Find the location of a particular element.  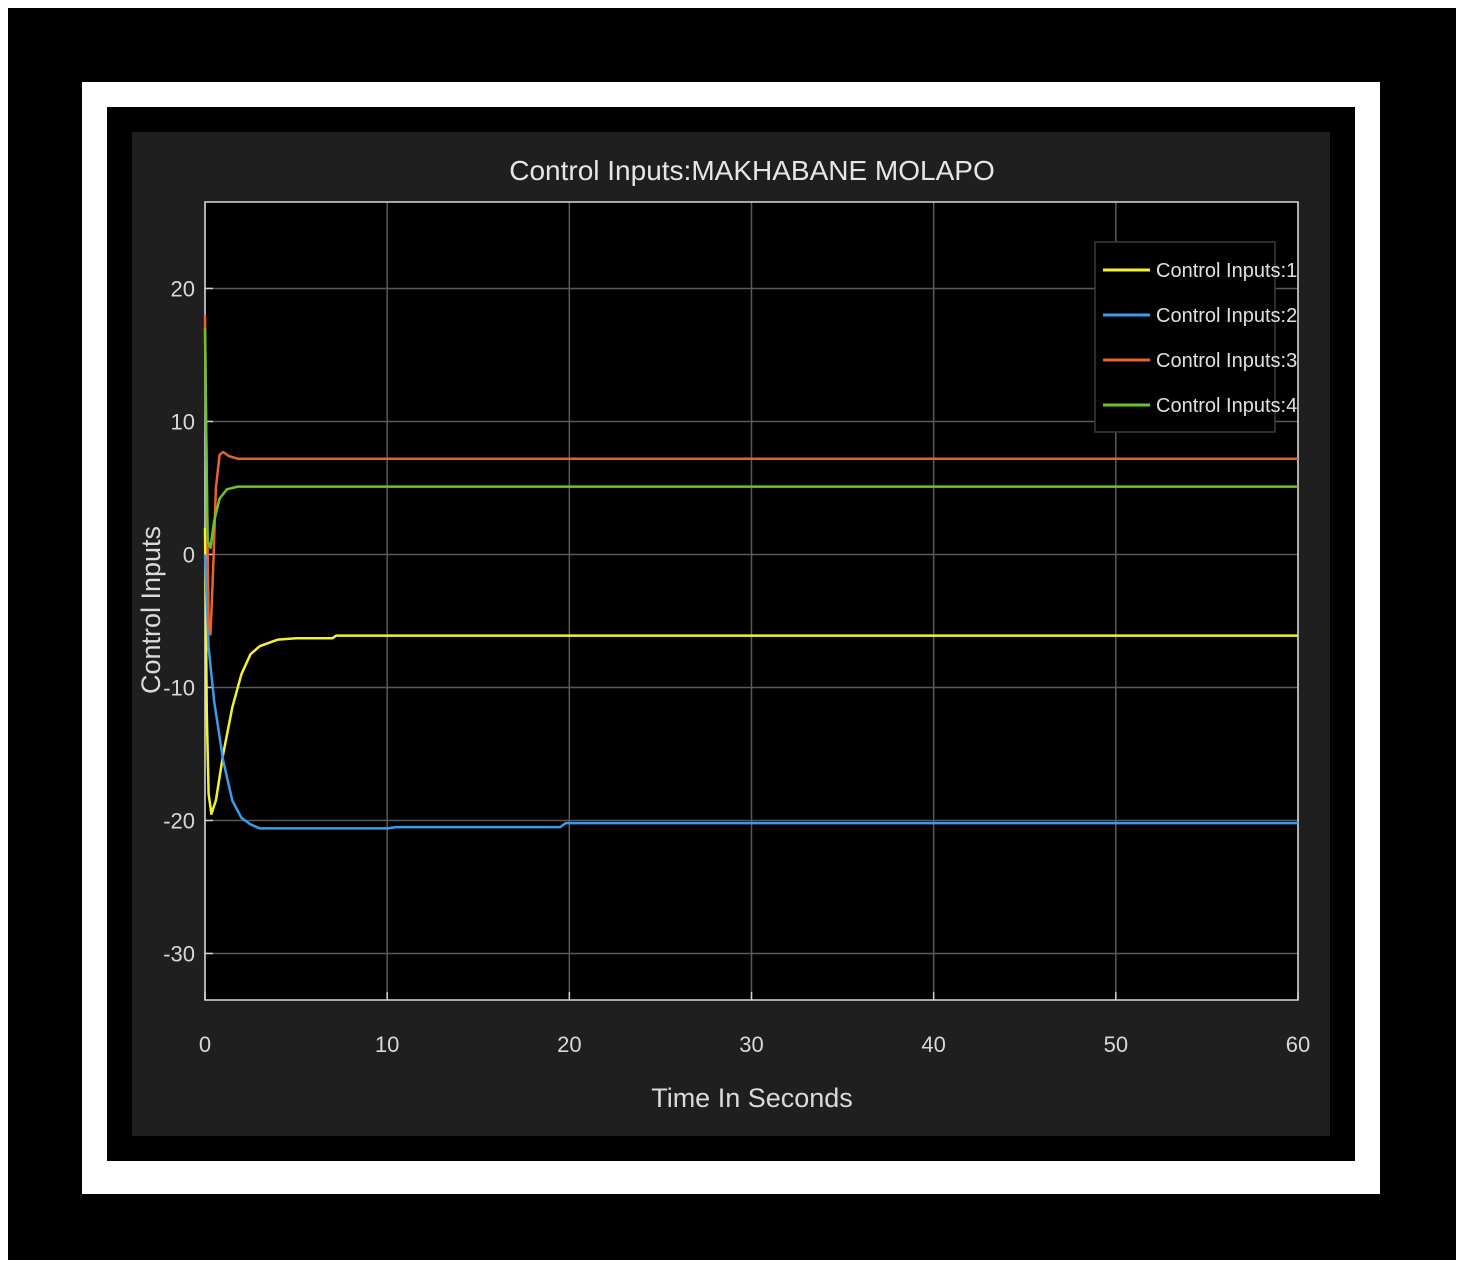

x-tick-label: 0 is located at coordinates (205, 1044).